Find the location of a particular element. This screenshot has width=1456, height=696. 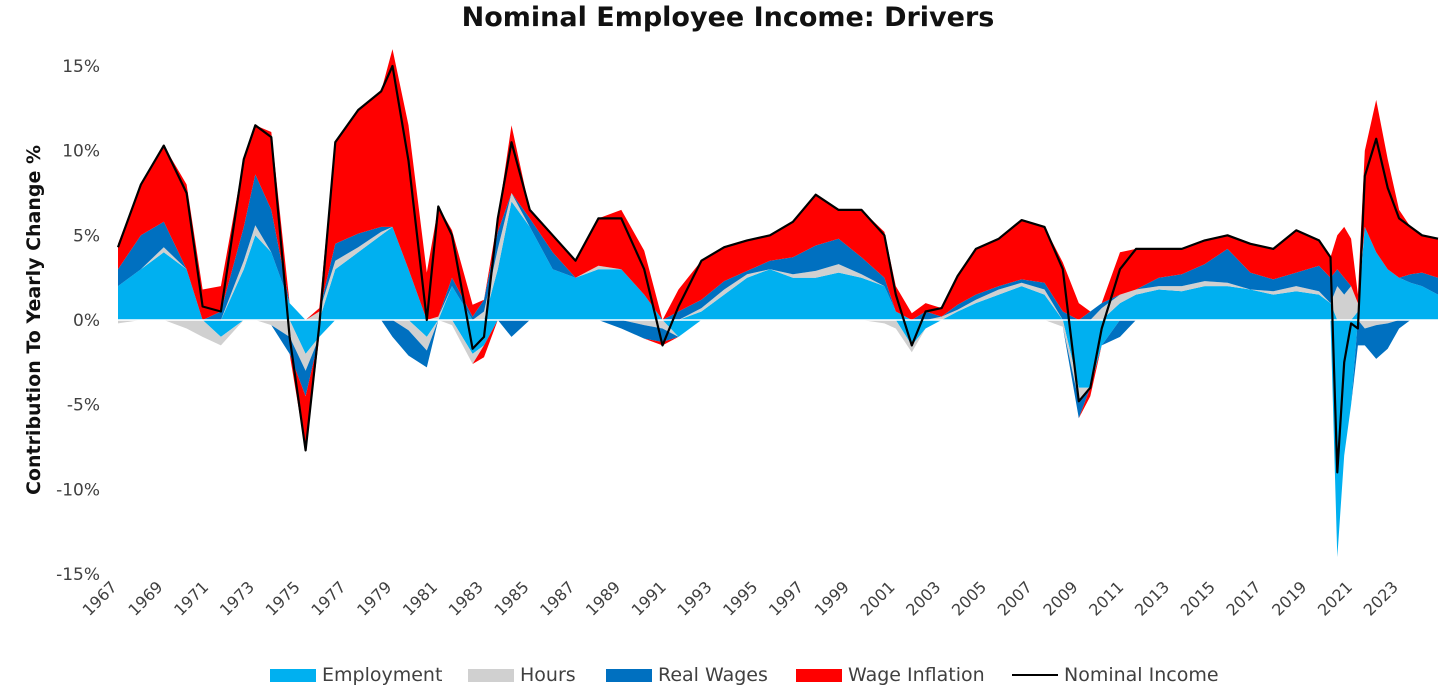

y-tick-label: 10% is located at coordinates (81, 152).